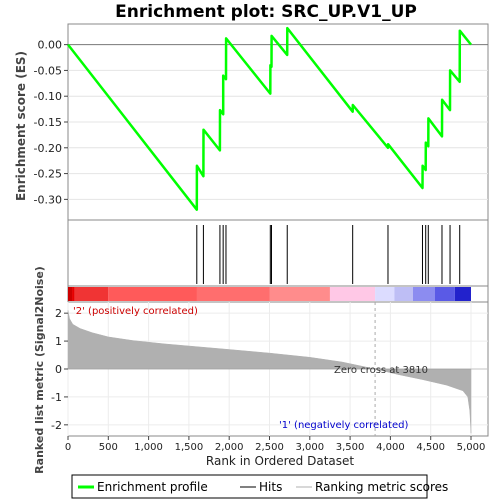 The height and width of the screenshot is (500, 500). Describe the element at coordinates (68, 447) in the screenshot. I see `rank-x-tick-label: 0` at that location.